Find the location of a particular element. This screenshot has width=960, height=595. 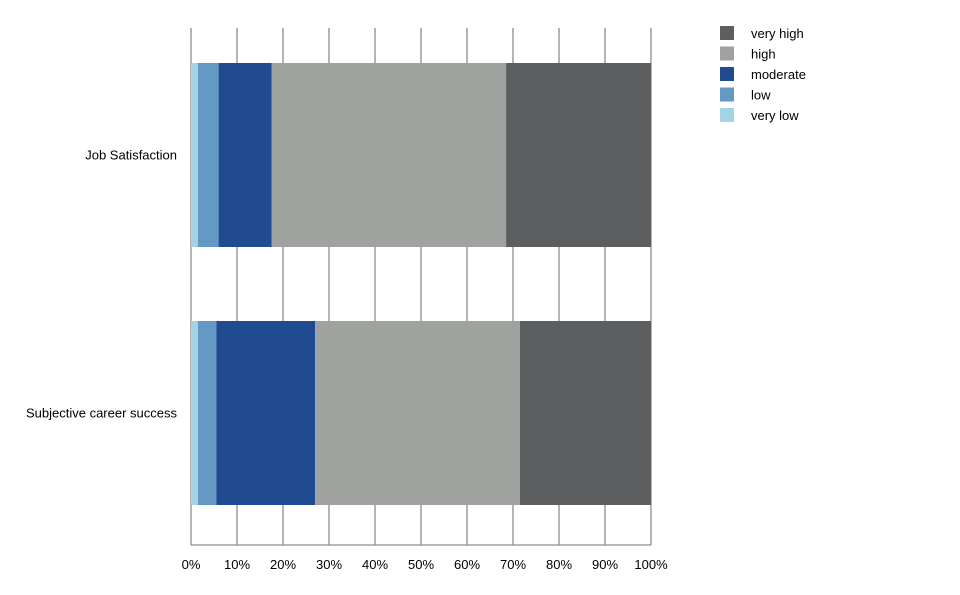

x-tick-label-70: 70% is located at coordinates (513, 564).